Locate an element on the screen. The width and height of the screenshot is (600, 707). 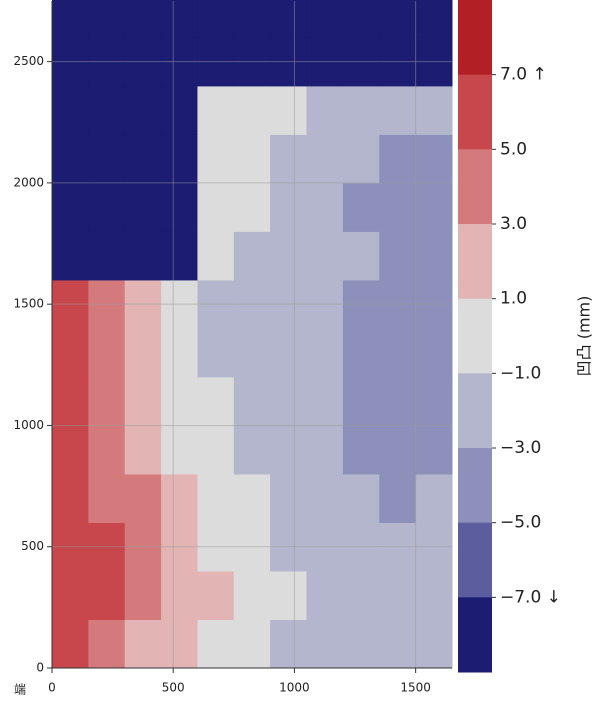
y-tick-label: 1000 is located at coordinates (28, 425).